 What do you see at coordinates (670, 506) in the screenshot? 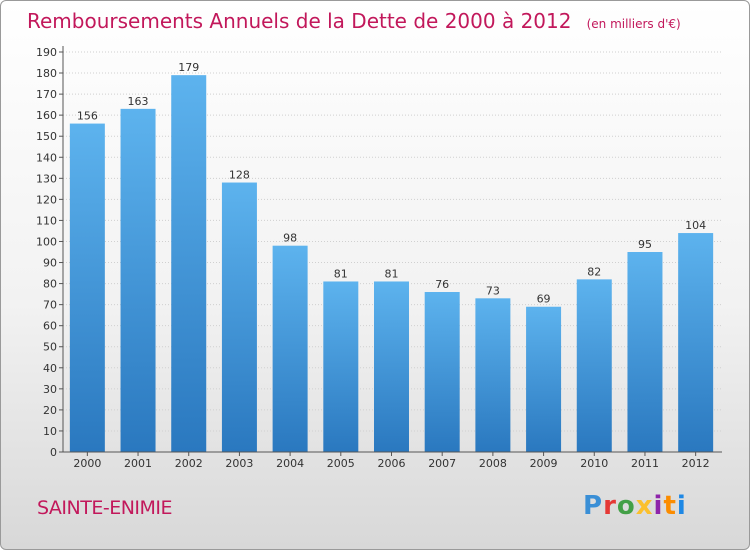
I see `logo-letter: t` at bounding box center [670, 506].